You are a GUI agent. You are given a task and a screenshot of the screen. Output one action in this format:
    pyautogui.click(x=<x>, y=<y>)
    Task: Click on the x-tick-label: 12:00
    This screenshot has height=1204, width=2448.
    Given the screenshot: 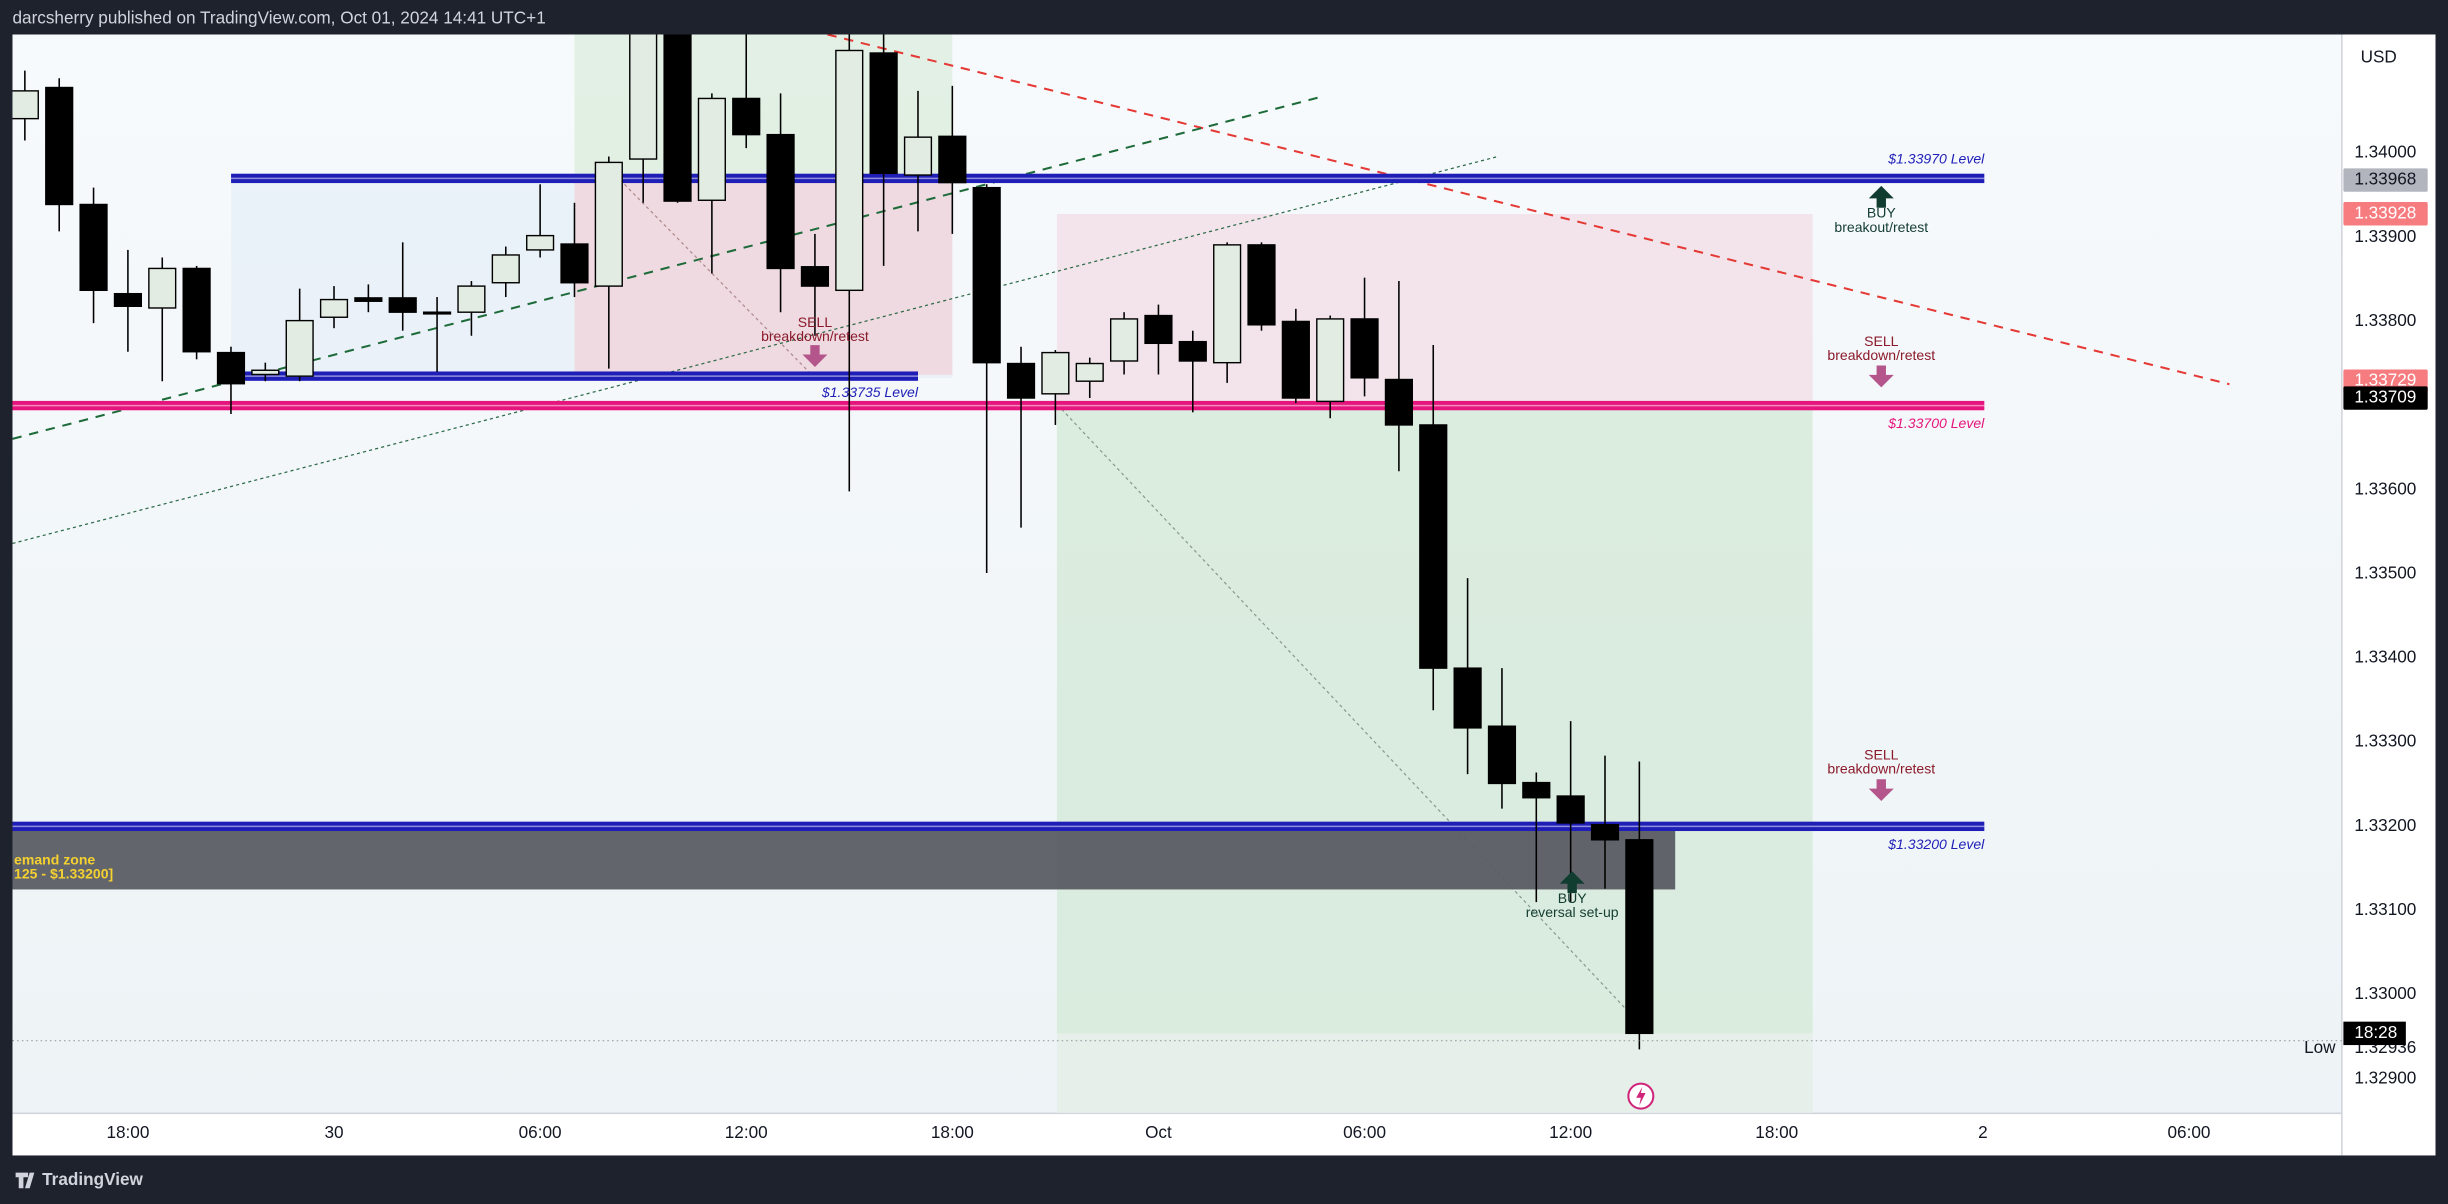 What is the action you would take?
    pyautogui.click(x=746, y=1132)
    